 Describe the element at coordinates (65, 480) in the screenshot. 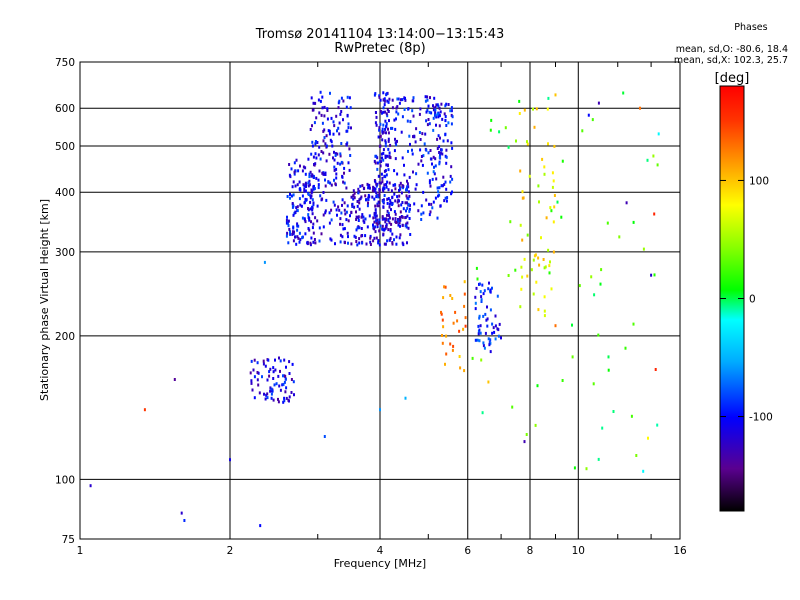

I see `y-tick-label: 100` at that location.